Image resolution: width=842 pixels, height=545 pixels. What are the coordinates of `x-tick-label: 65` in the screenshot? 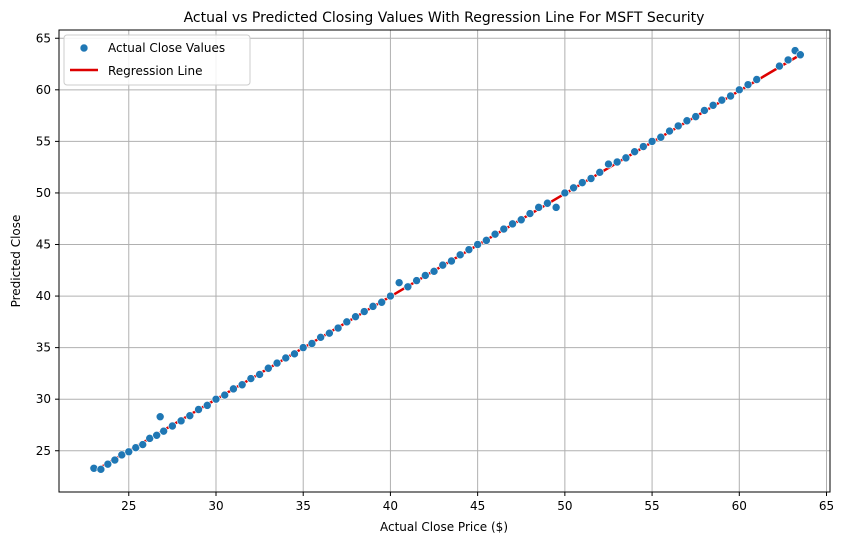 It's located at (826, 506).